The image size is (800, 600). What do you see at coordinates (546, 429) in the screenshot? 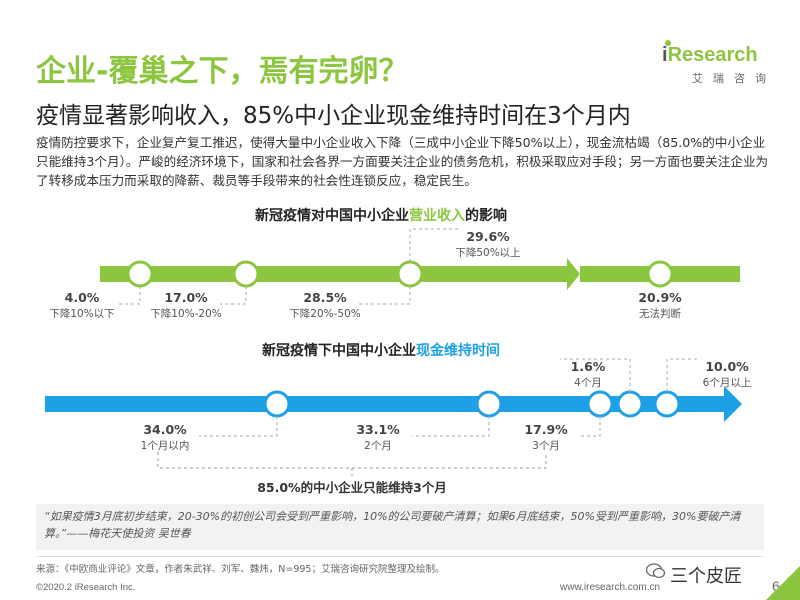
I see `value-label: 17.9%` at bounding box center [546, 429].